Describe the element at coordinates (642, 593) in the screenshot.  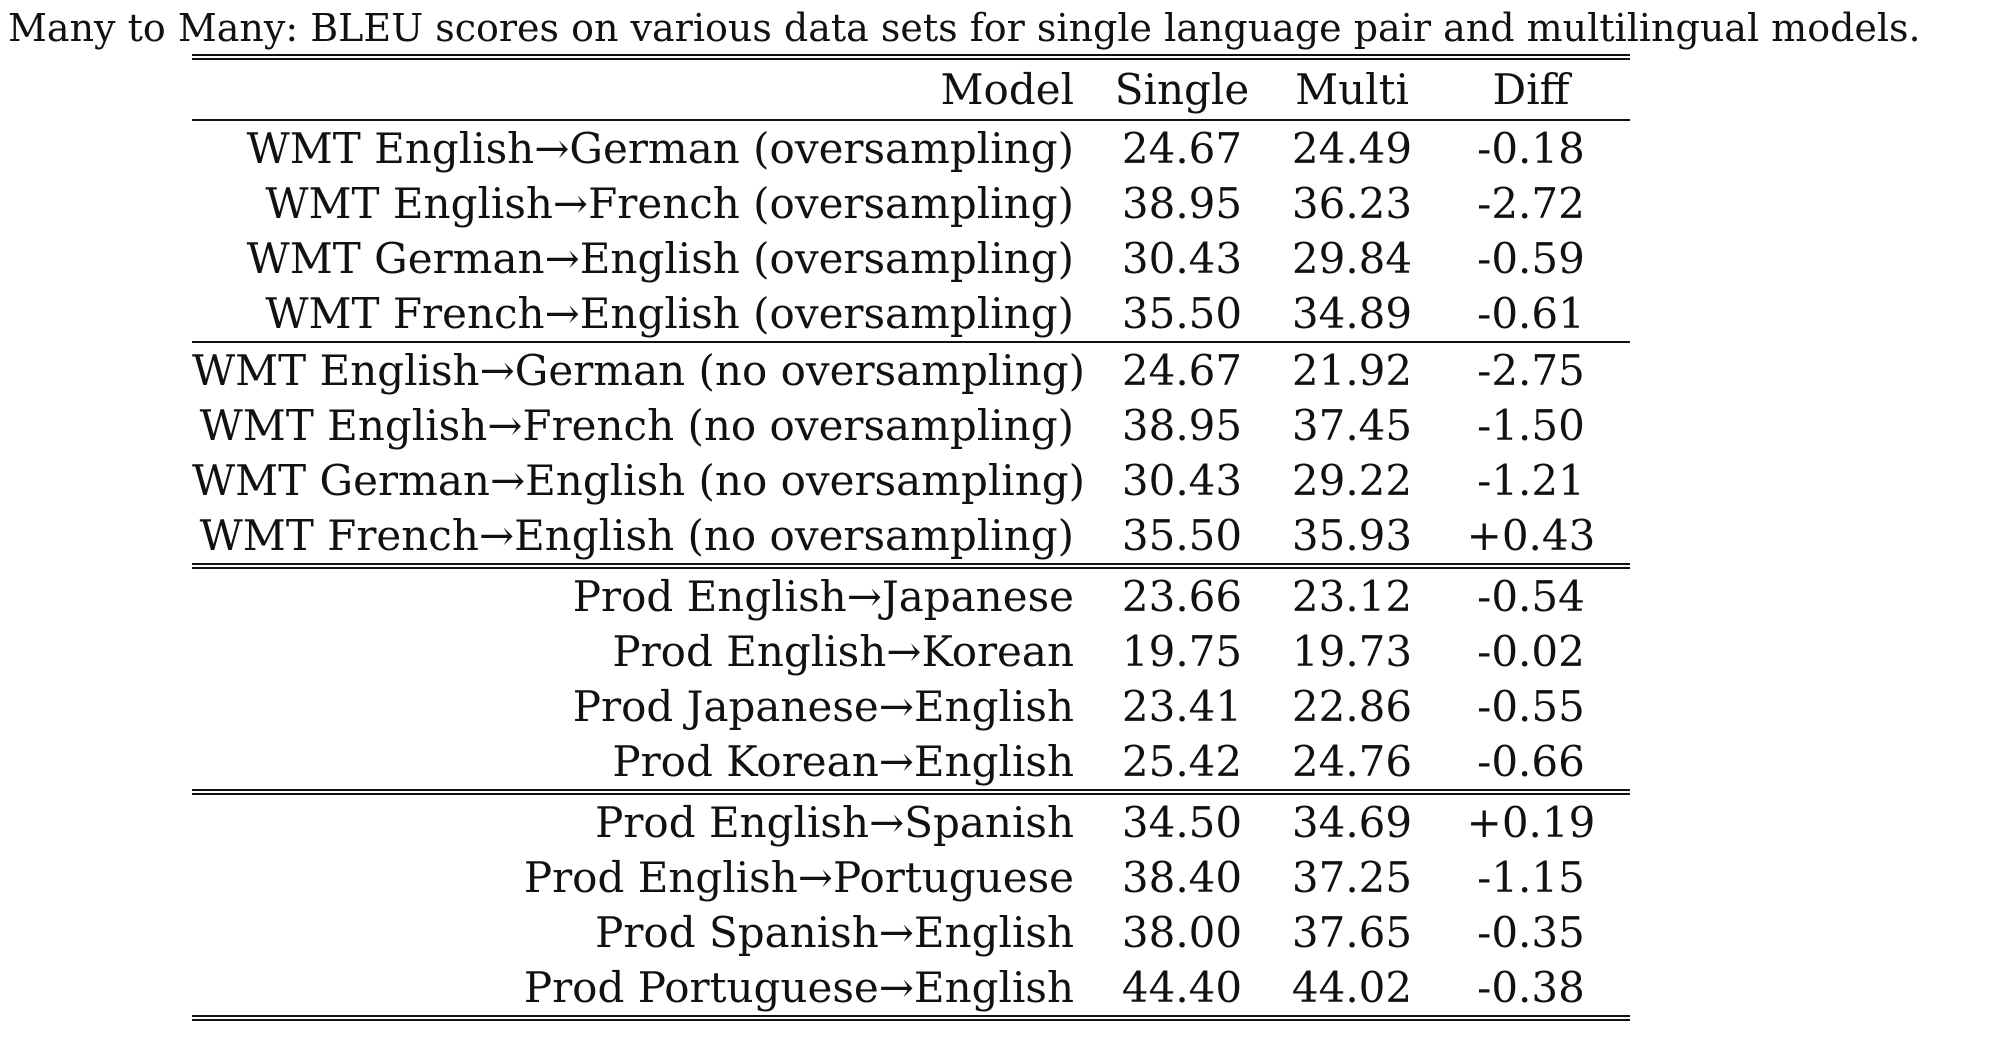
I see `row-model: Prod English→Japanese` at that location.